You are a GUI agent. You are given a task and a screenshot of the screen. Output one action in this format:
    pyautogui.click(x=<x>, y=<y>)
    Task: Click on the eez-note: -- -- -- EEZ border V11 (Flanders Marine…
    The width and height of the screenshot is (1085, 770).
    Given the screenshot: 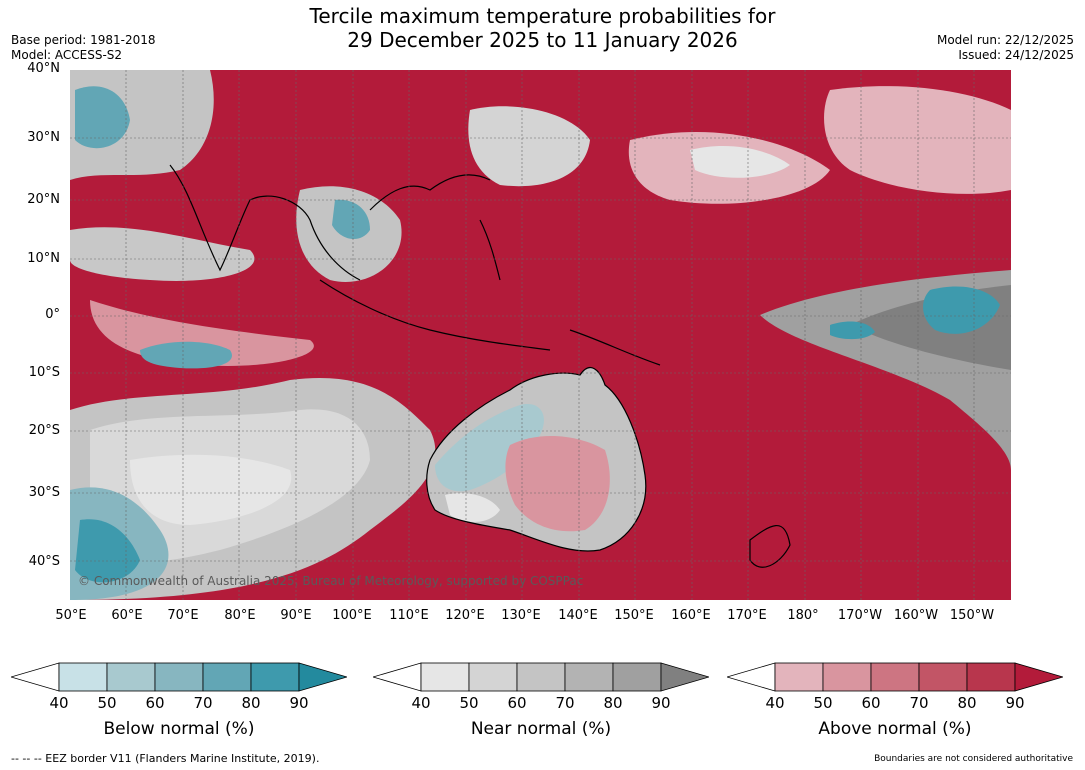 What is the action you would take?
    pyautogui.click(x=165, y=758)
    